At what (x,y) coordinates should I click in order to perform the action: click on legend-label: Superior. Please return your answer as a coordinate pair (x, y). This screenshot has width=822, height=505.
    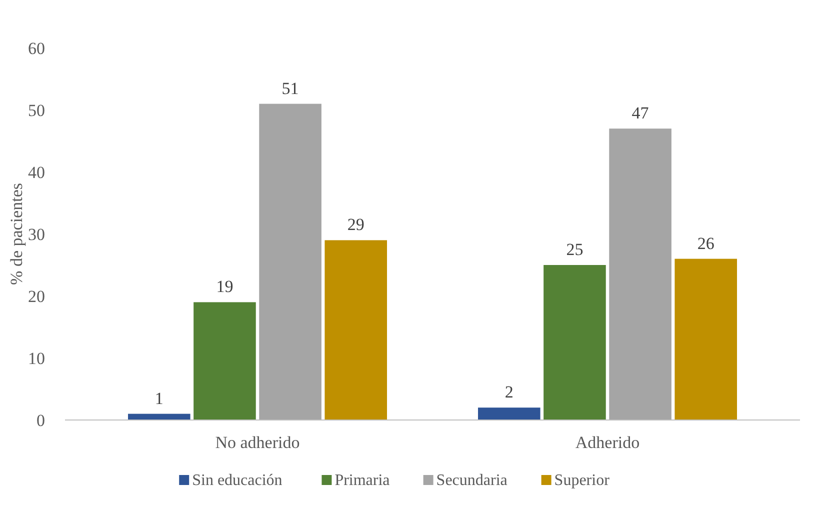
    Looking at the image, I should click on (582, 480).